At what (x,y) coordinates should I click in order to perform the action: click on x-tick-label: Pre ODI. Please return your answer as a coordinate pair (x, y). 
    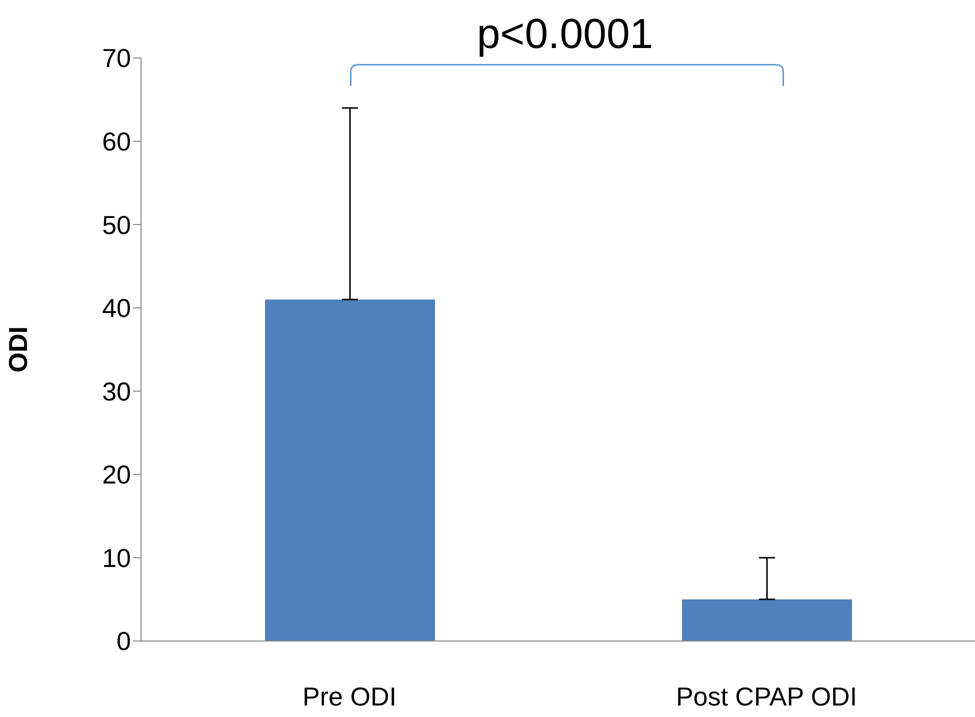
    Looking at the image, I should click on (349, 696).